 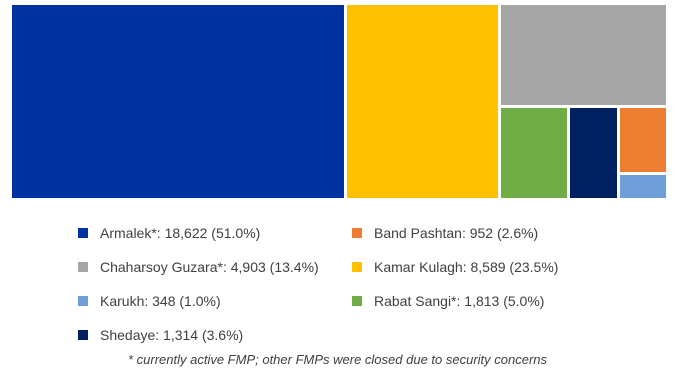 What do you see at coordinates (456, 233) in the screenshot?
I see `legend-label: Band Pashtan: 952 (2.6%)` at bounding box center [456, 233].